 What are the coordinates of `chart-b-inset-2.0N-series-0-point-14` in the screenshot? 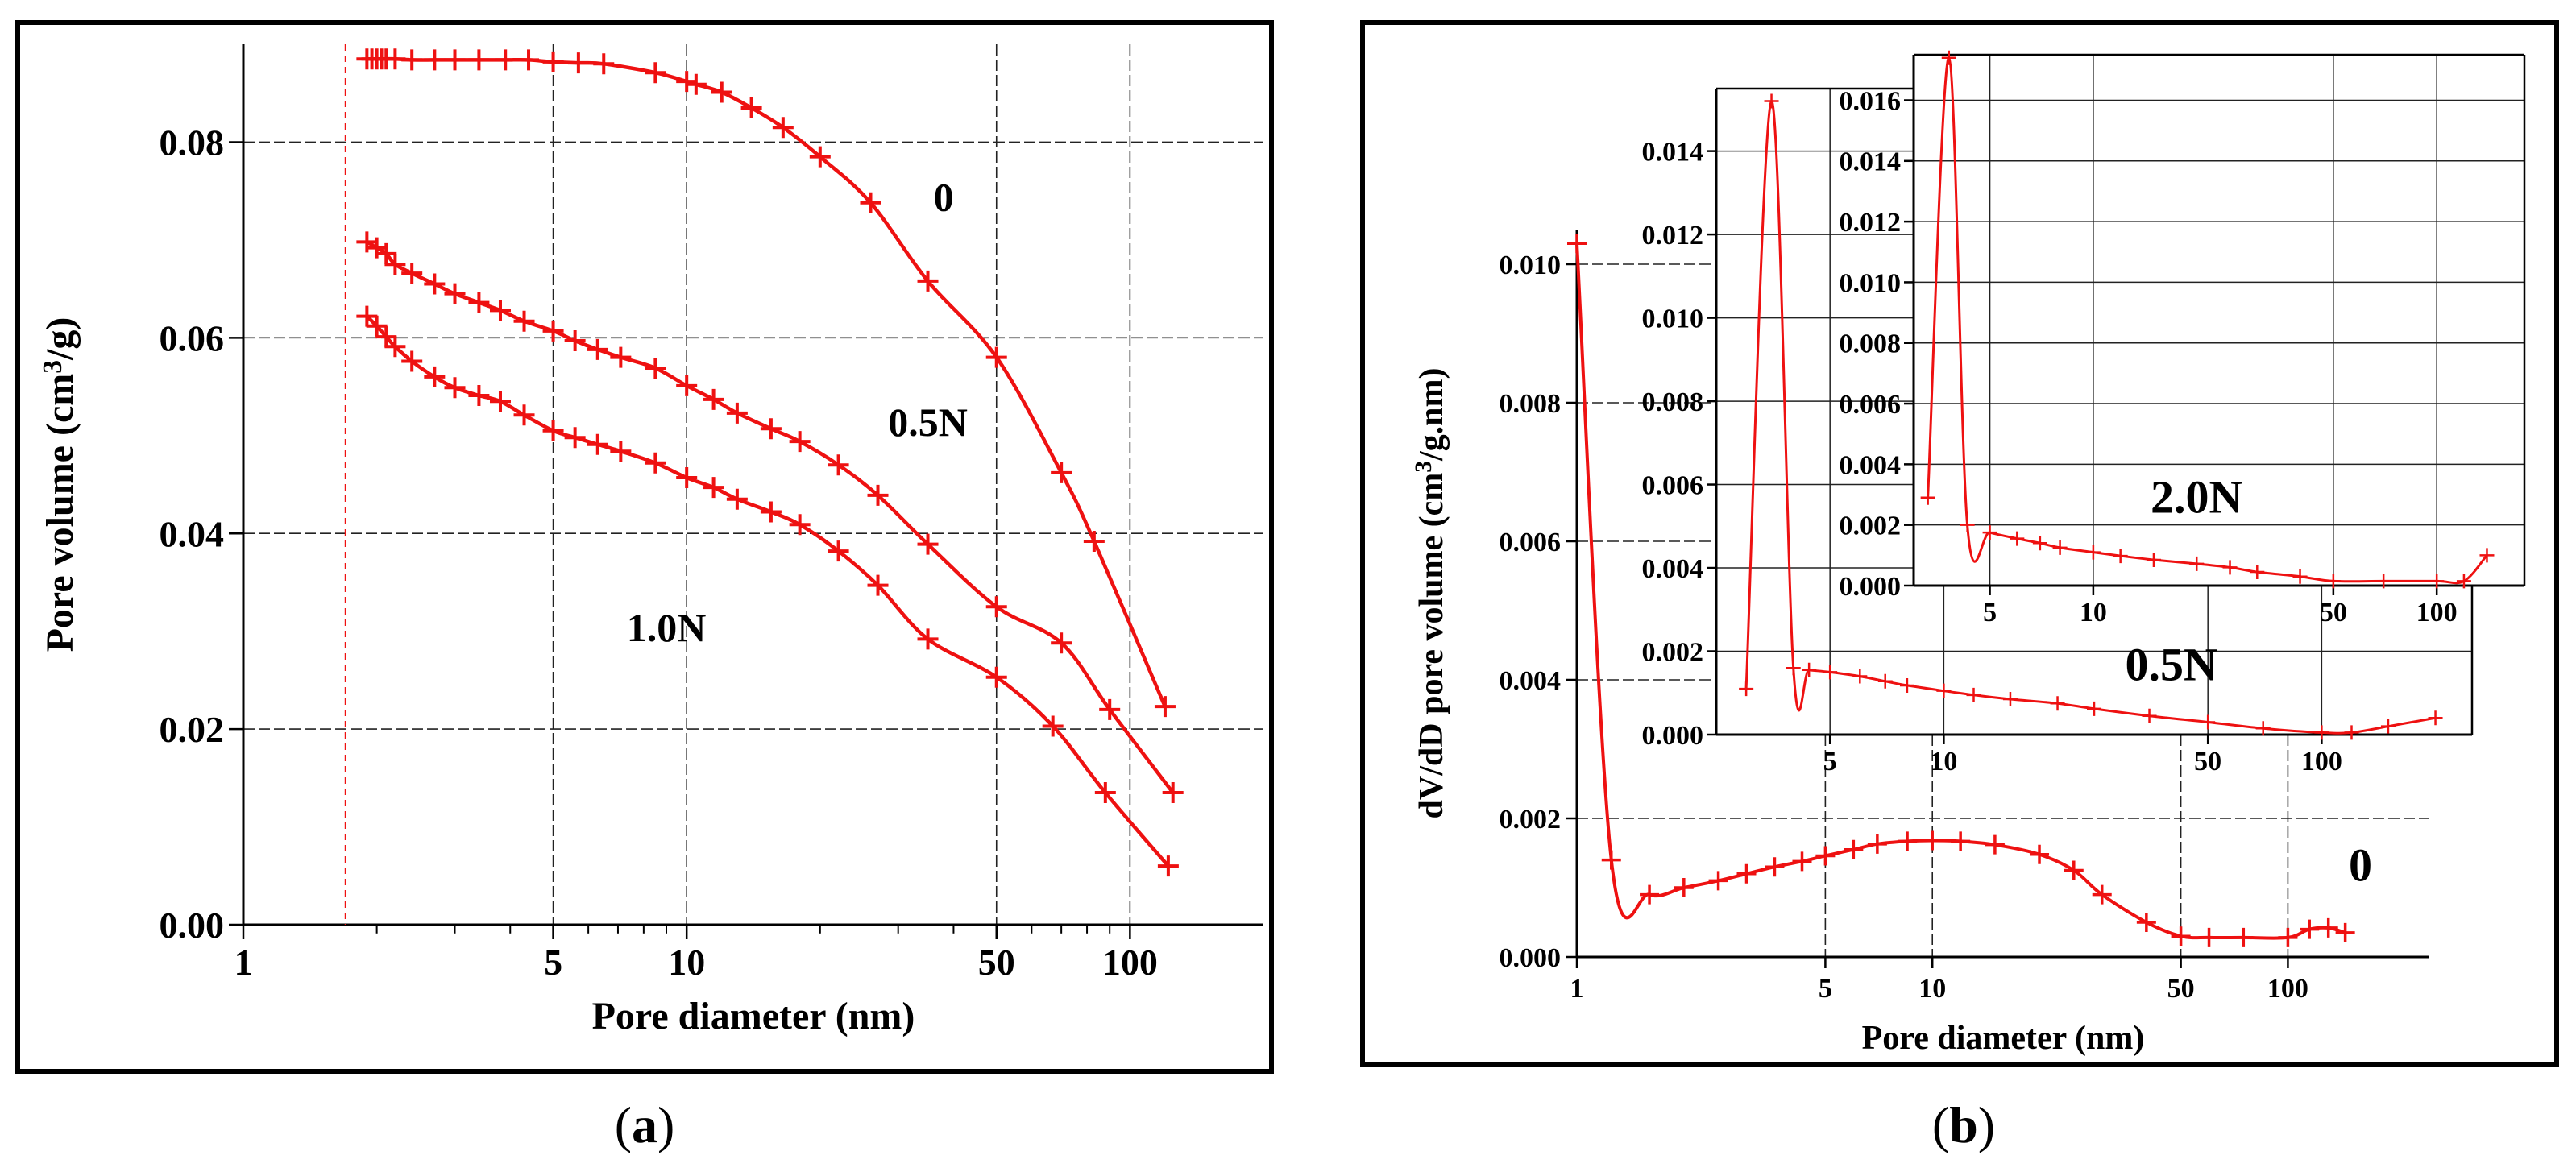 It's located at (2333, 581).